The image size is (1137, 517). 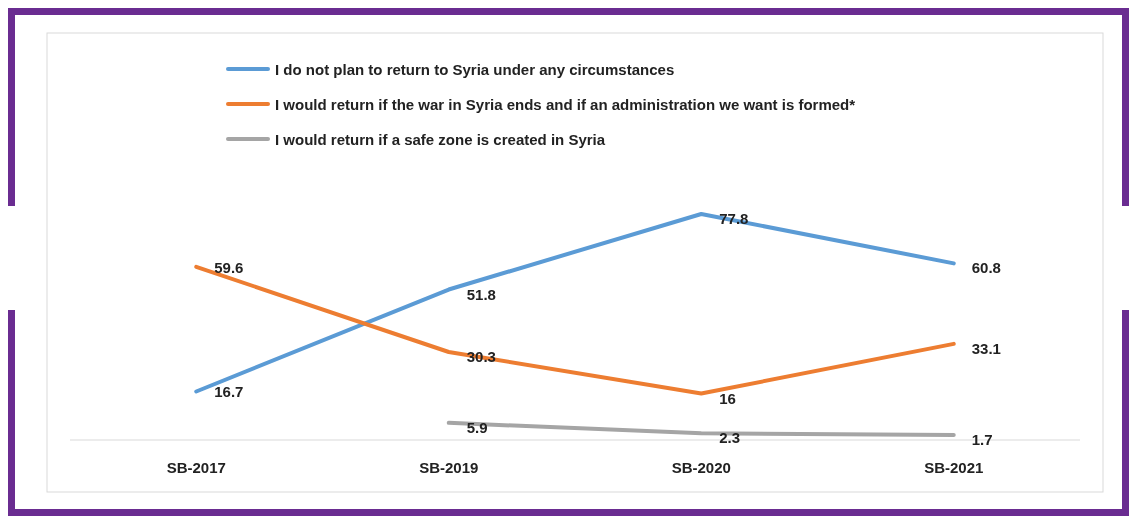 What do you see at coordinates (477, 427) in the screenshot?
I see `data-label: 5.9` at bounding box center [477, 427].